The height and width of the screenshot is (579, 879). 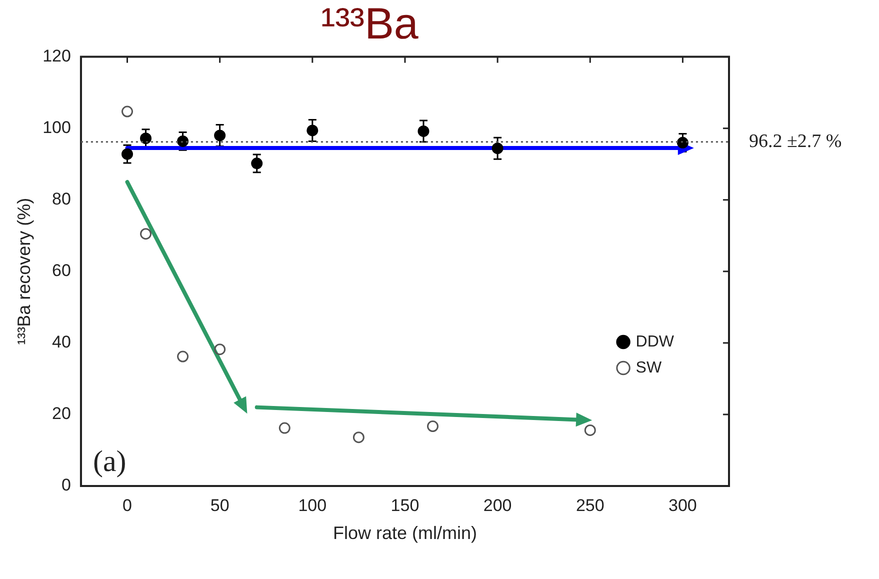 I want to click on y-tick-label: 100, so click(x=56, y=128).